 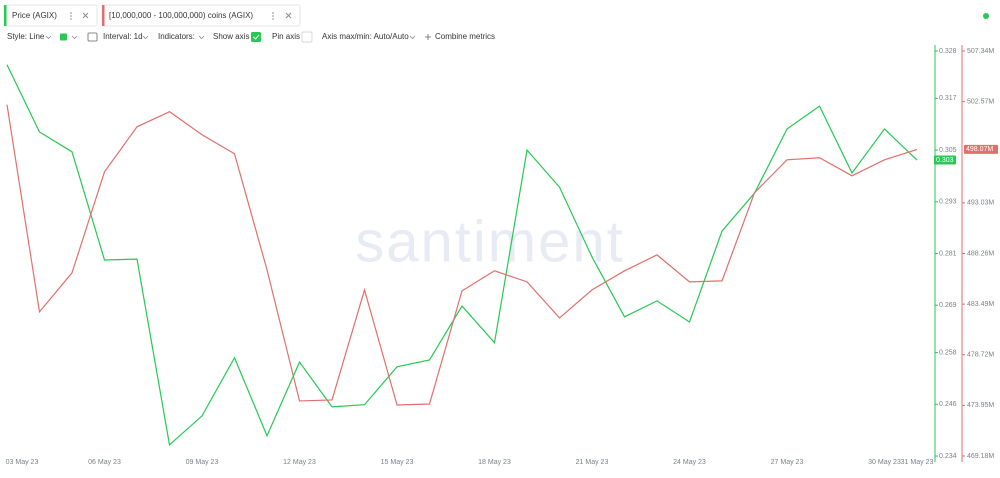 I want to click on style-select: Style: Line, so click(x=26, y=36).